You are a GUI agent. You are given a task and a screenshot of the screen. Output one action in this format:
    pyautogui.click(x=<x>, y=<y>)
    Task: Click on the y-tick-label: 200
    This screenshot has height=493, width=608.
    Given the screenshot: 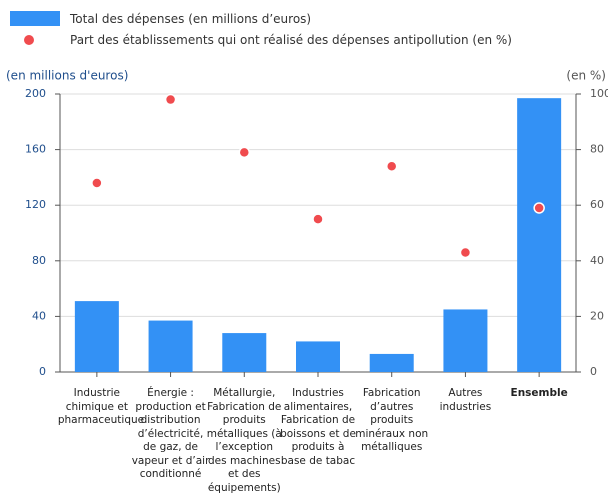 What is the action you would take?
    pyautogui.click(x=35, y=93)
    